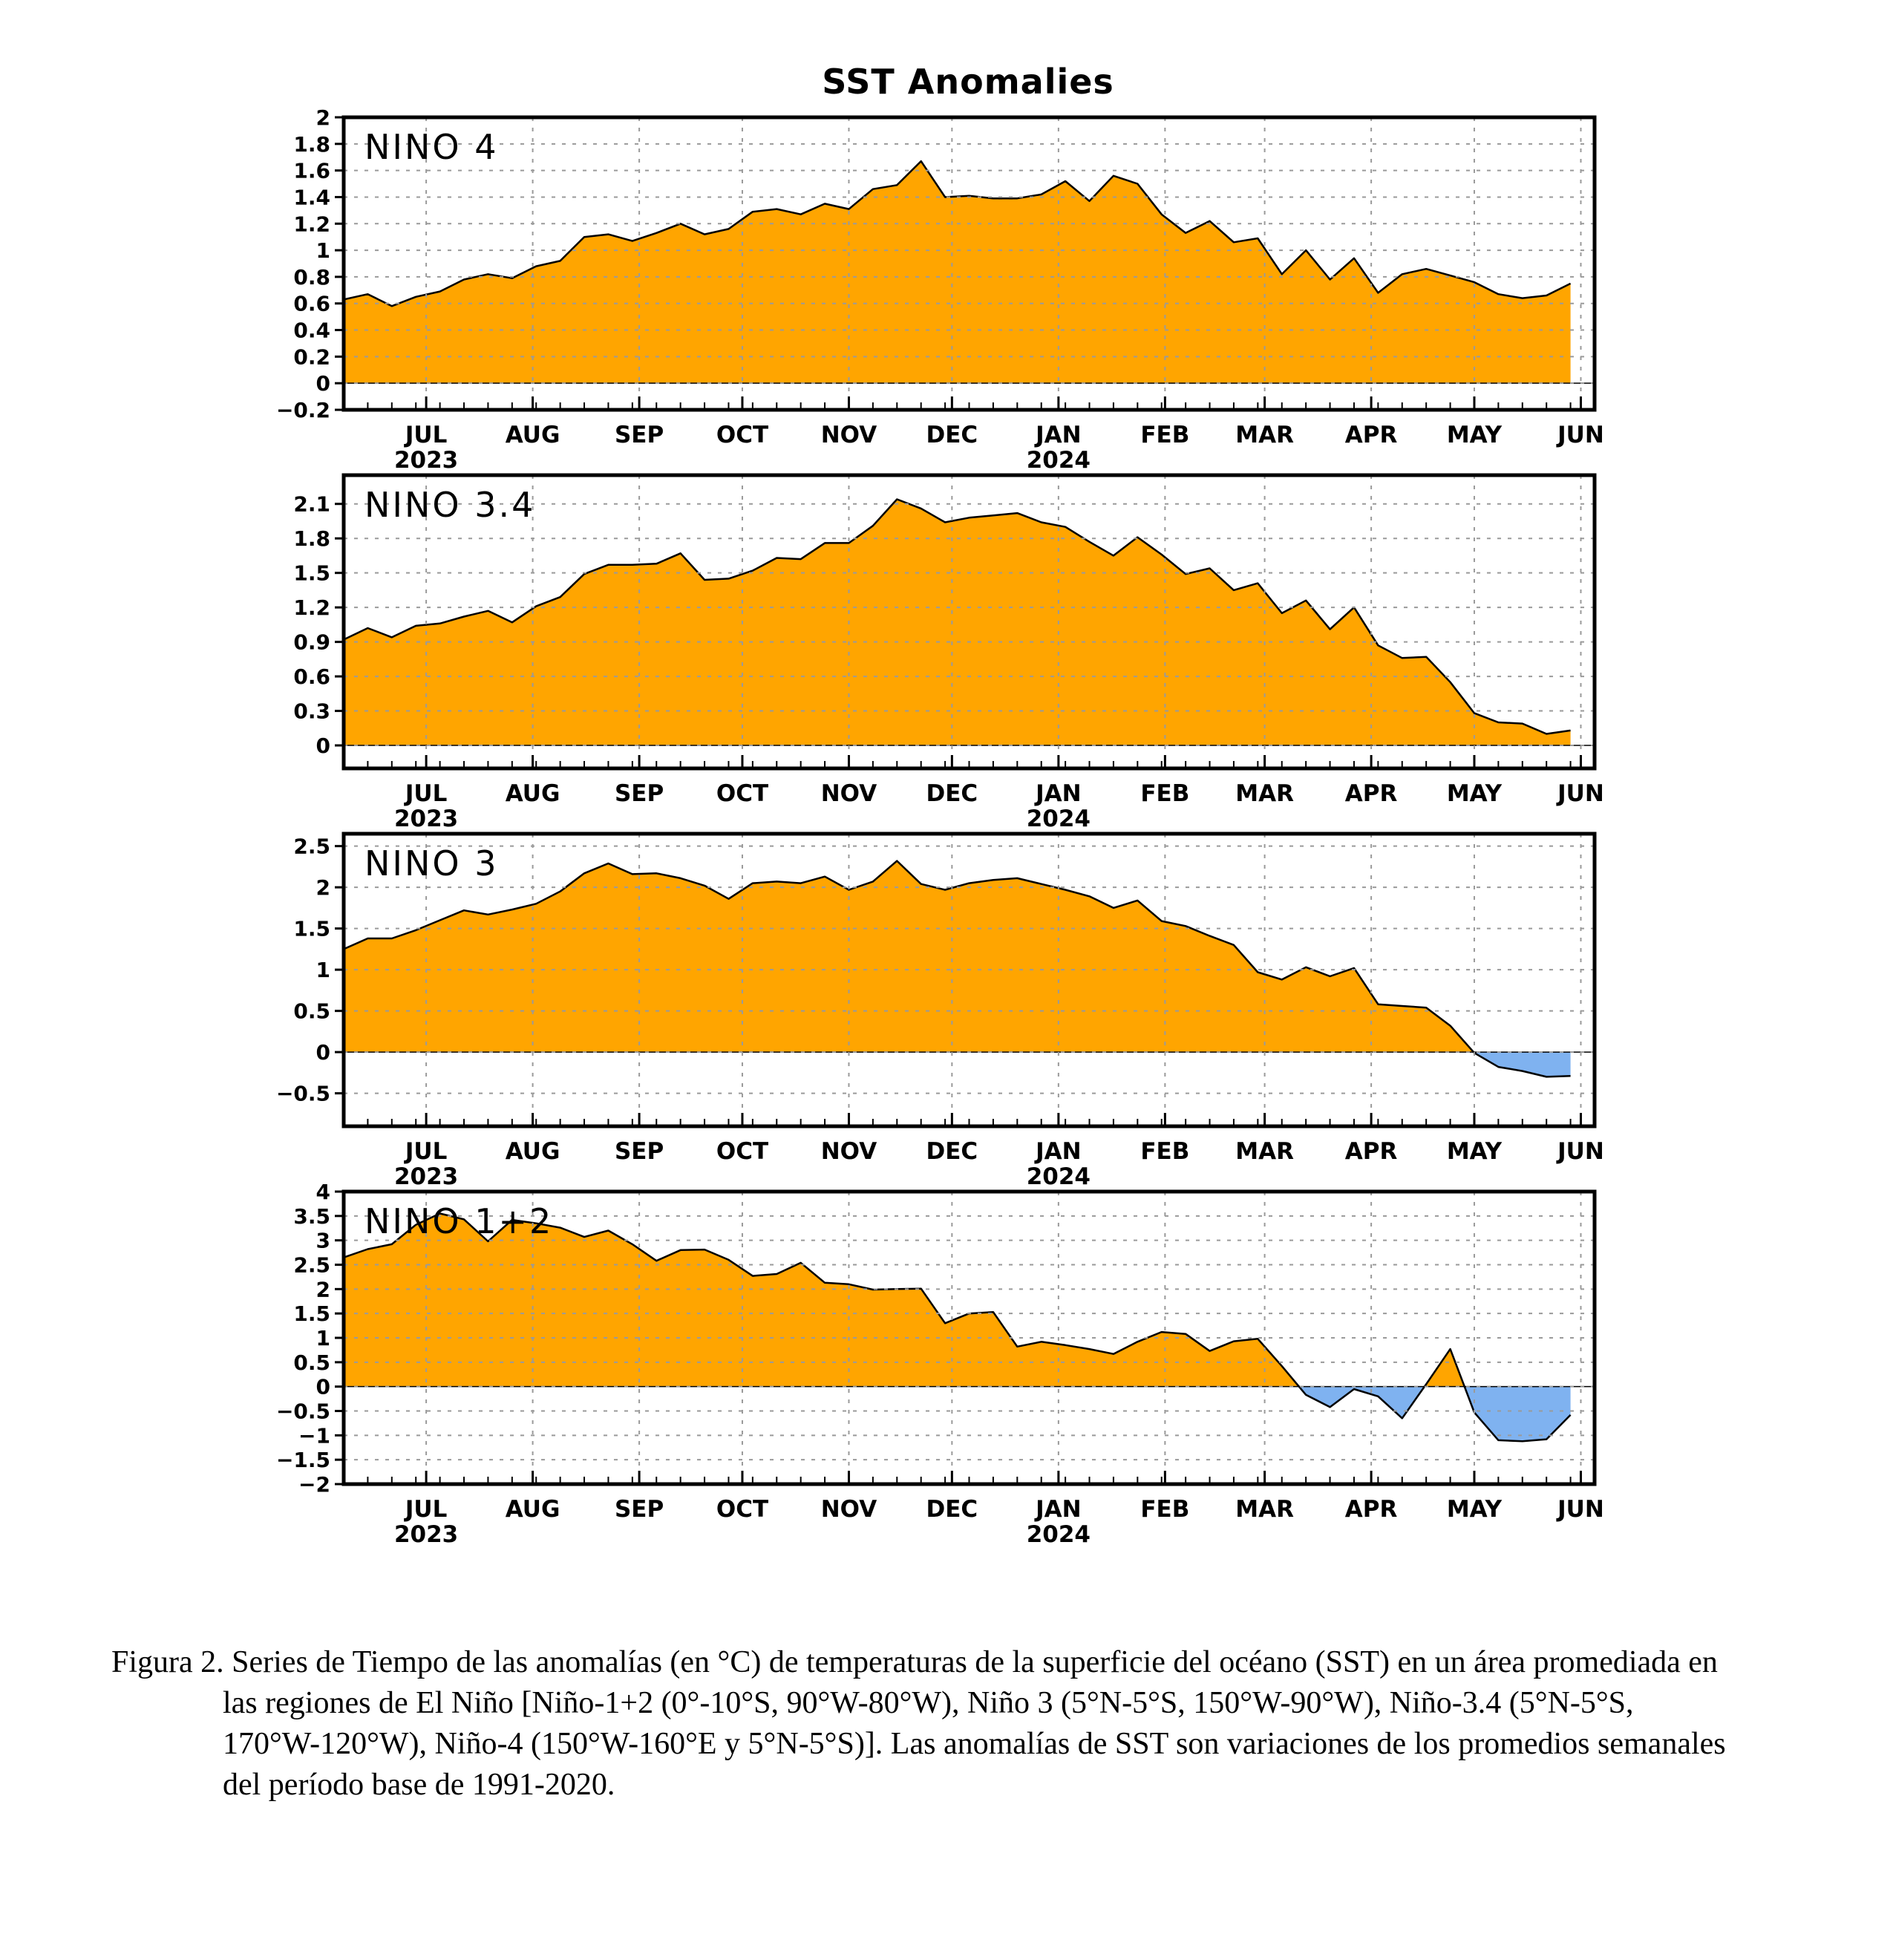 The height and width of the screenshot is (1960, 1893). What do you see at coordinates (425, 793) in the screenshot?
I see `x-tick-label: JUL` at bounding box center [425, 793].